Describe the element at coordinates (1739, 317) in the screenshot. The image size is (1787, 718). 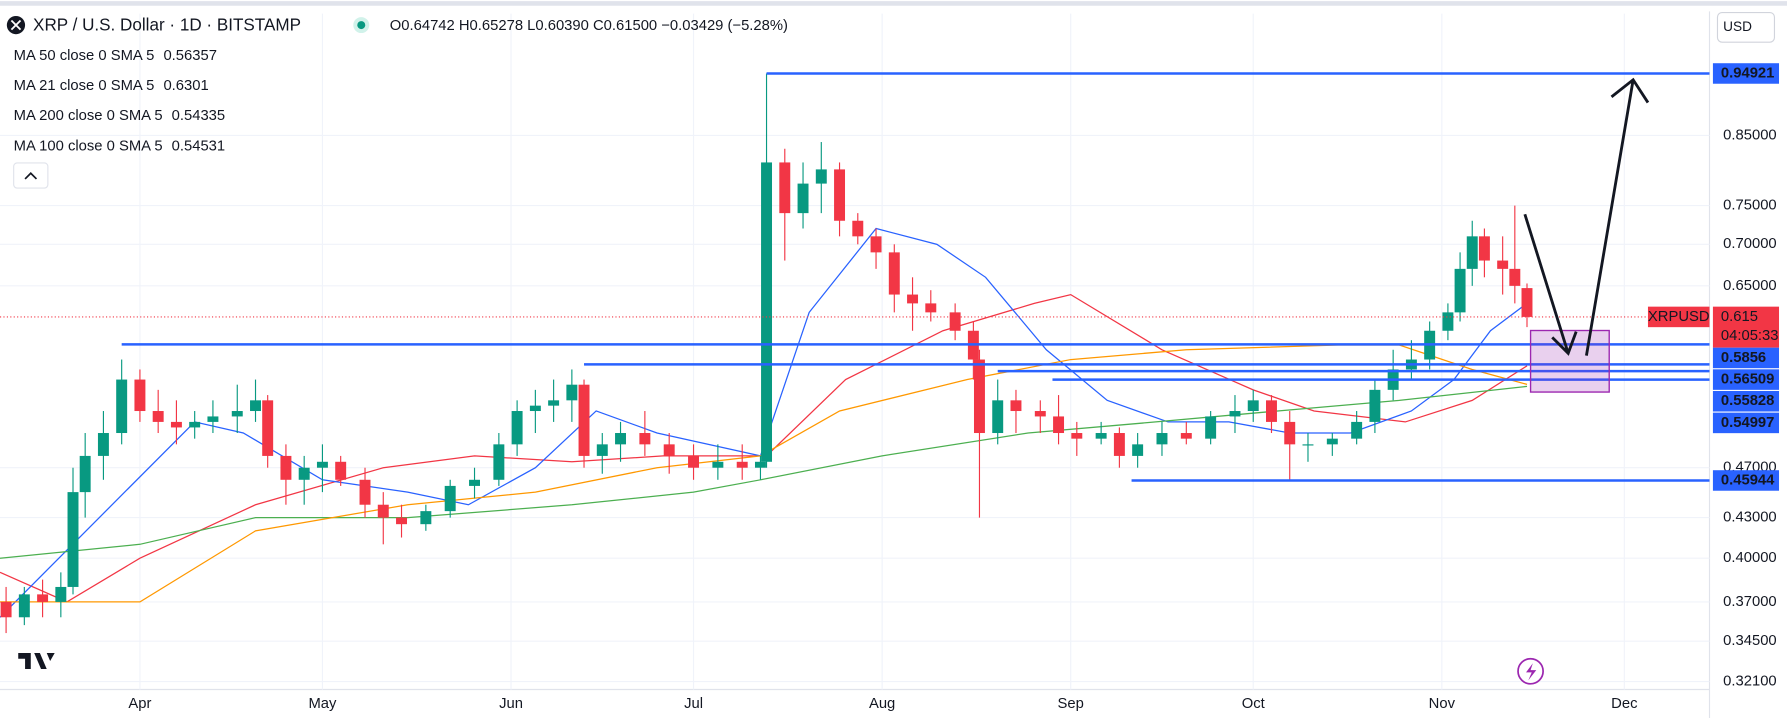
I see `last-price-label: 0.615` at that location.